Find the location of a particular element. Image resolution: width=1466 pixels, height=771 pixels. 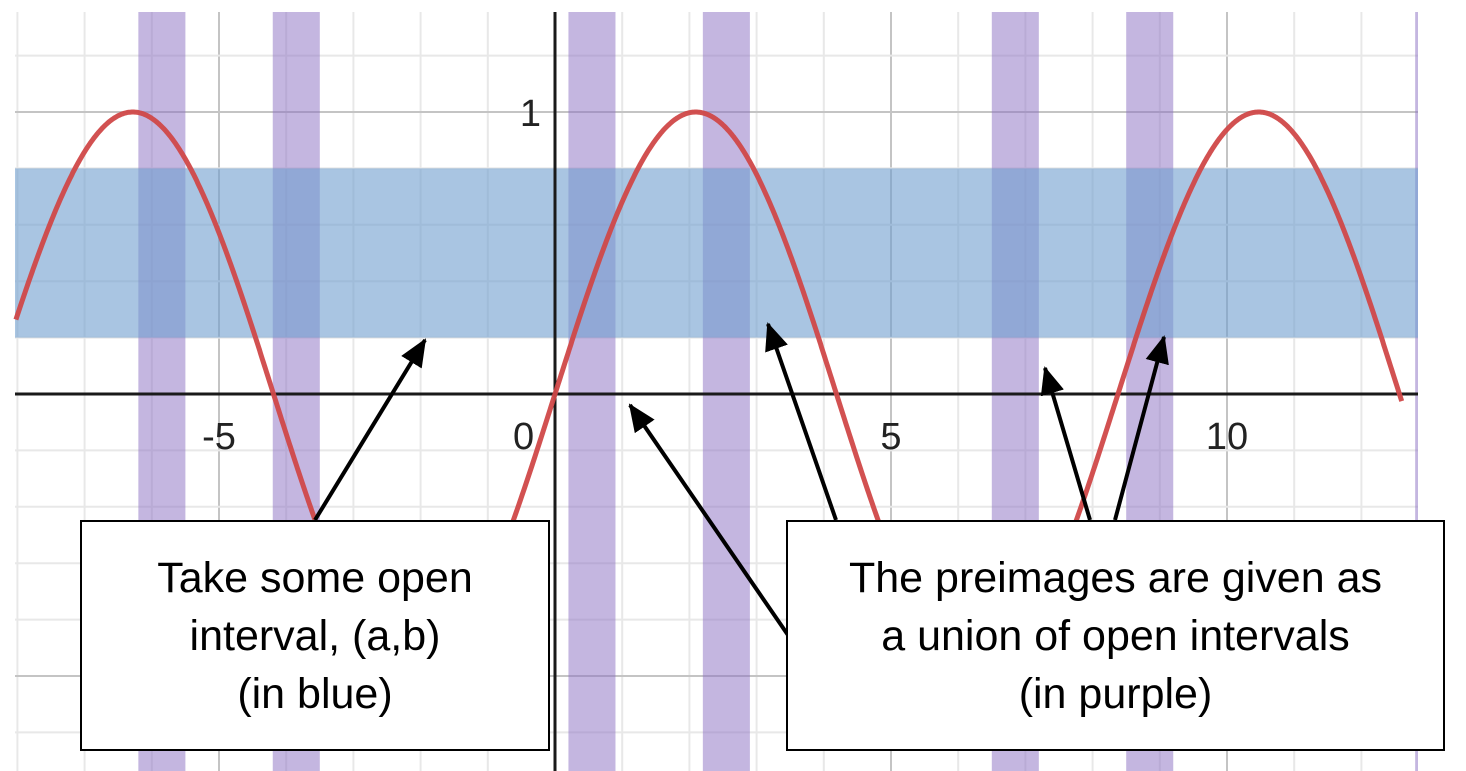

y-tick-label: 1 is located at coordinates (530, 114).